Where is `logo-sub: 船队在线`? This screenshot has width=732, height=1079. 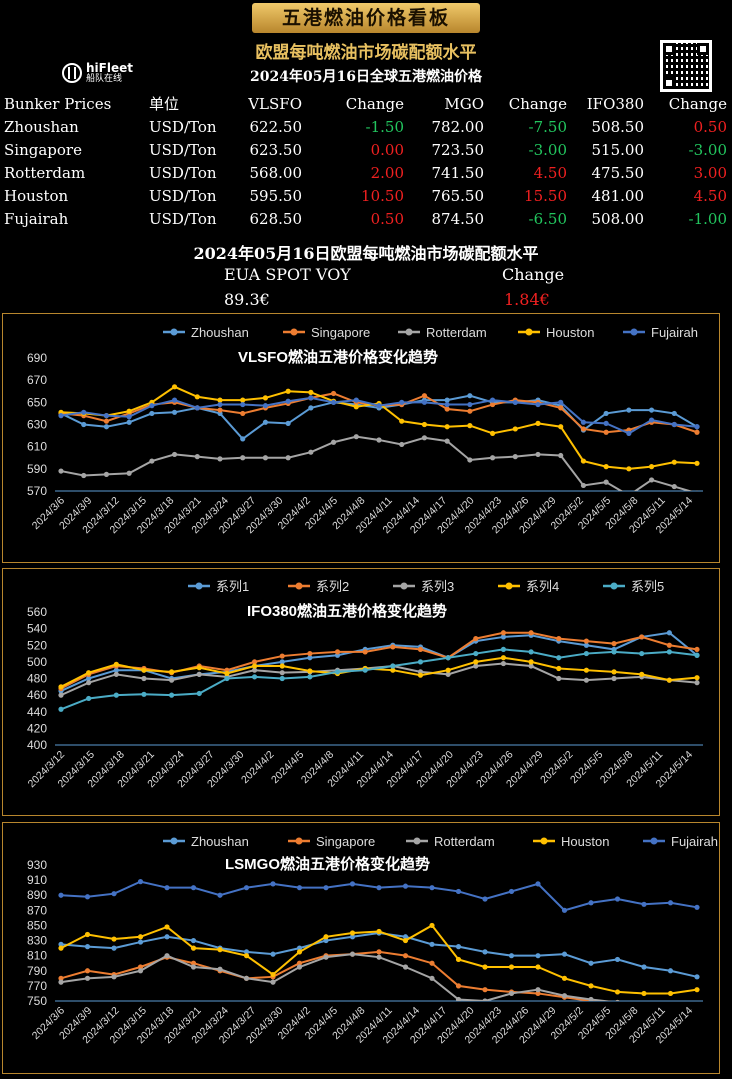 logo-sub: 船队在线 is located at coordinates (104, 79).